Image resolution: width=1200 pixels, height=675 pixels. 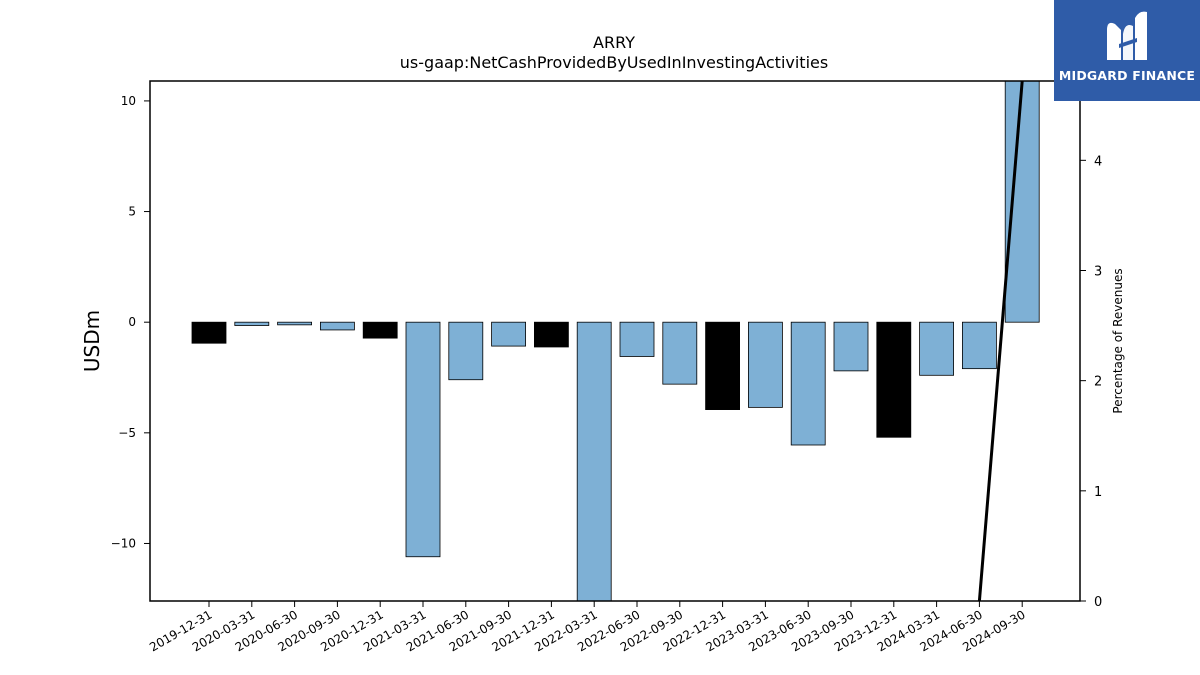 I want to click on y-tick-label: 0, so click(x=132, y=322).